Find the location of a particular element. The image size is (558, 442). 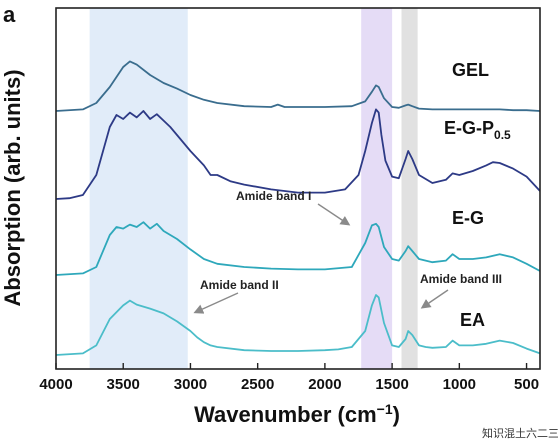

watermark: 知识混土六二三 is located at coordinates (520, 433).